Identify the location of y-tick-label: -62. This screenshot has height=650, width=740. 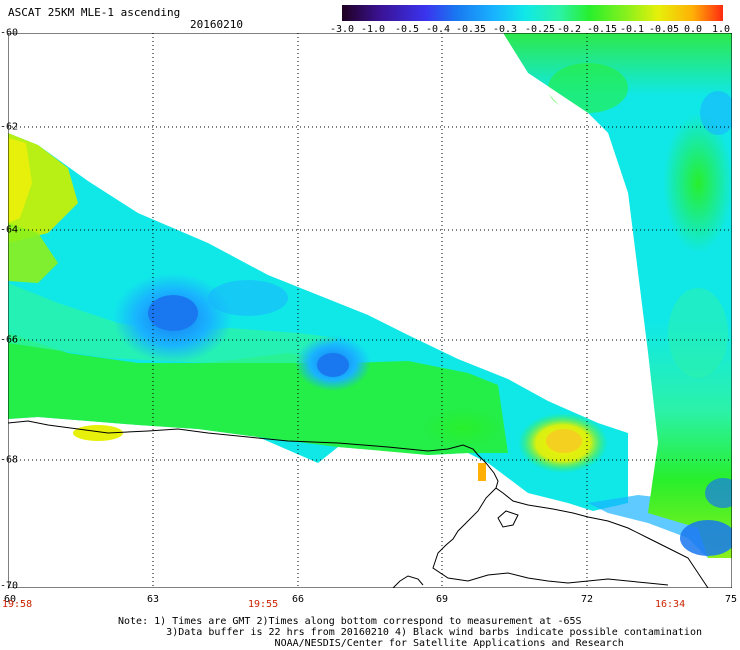
(9, 127).